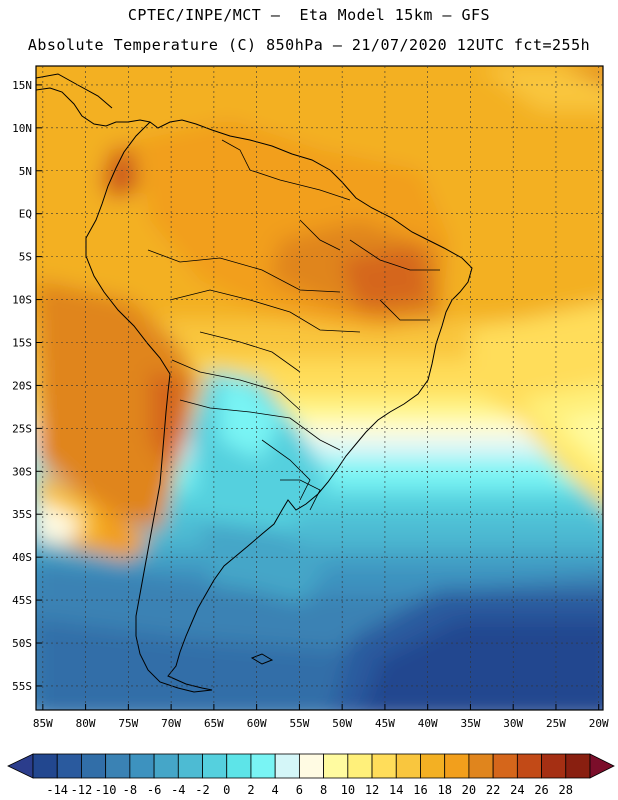 The width and height of the screenshot is (618, 800). What do you see at coordinates (599, 723) in the screenshot?
I see `longitude-label: 20W` at bounding box center [599, 723].